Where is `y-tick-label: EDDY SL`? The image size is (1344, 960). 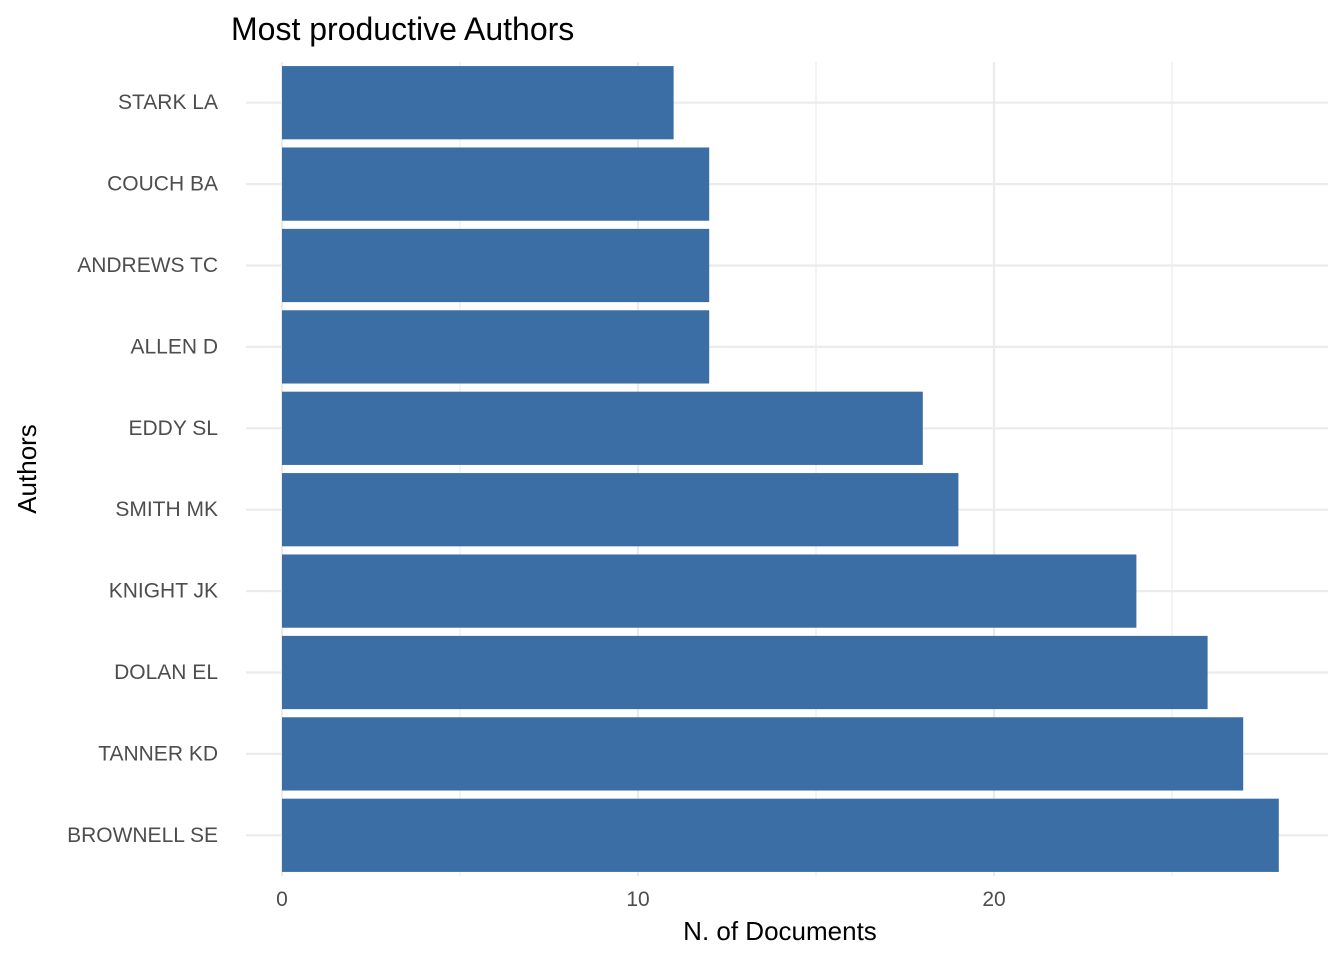 y-tick-label: EDDY SL is located at coordinates (174, 428).